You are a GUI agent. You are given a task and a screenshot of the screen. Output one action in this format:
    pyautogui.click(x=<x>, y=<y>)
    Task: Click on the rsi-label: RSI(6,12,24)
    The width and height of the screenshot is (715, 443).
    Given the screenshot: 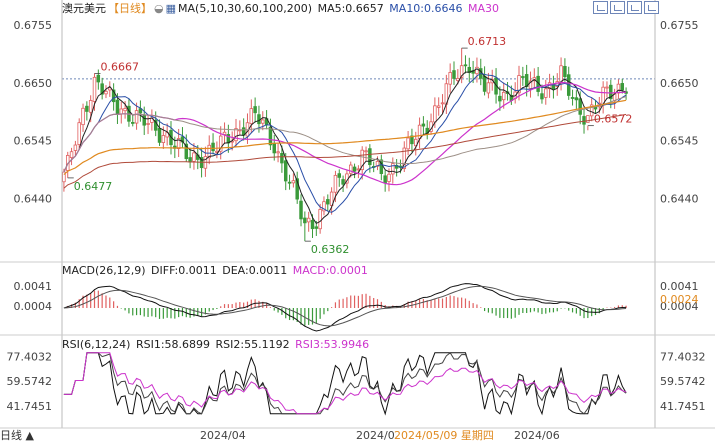 What is the action you would take?
    pyautogui.click(x=96, y=344)
    